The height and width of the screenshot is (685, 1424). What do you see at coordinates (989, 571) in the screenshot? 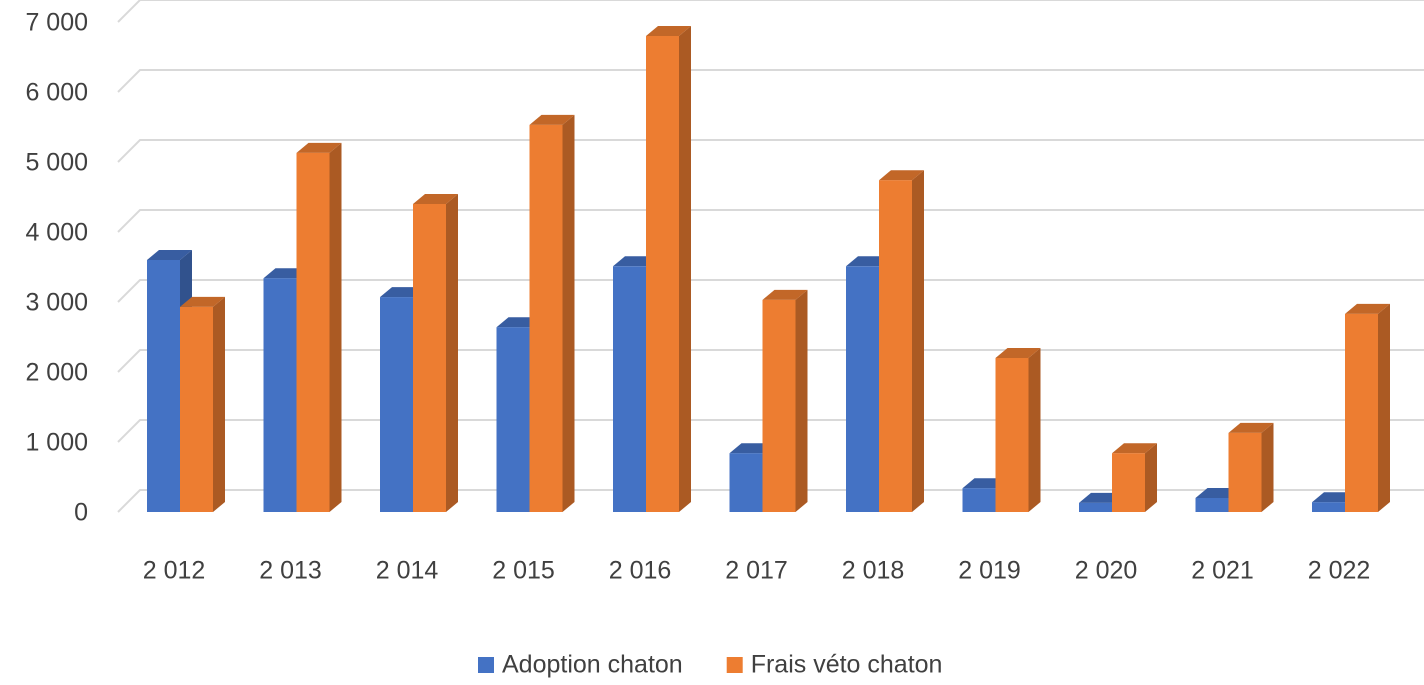
I see `x-tick-label: 2 019` at bounding box center [989, 571].